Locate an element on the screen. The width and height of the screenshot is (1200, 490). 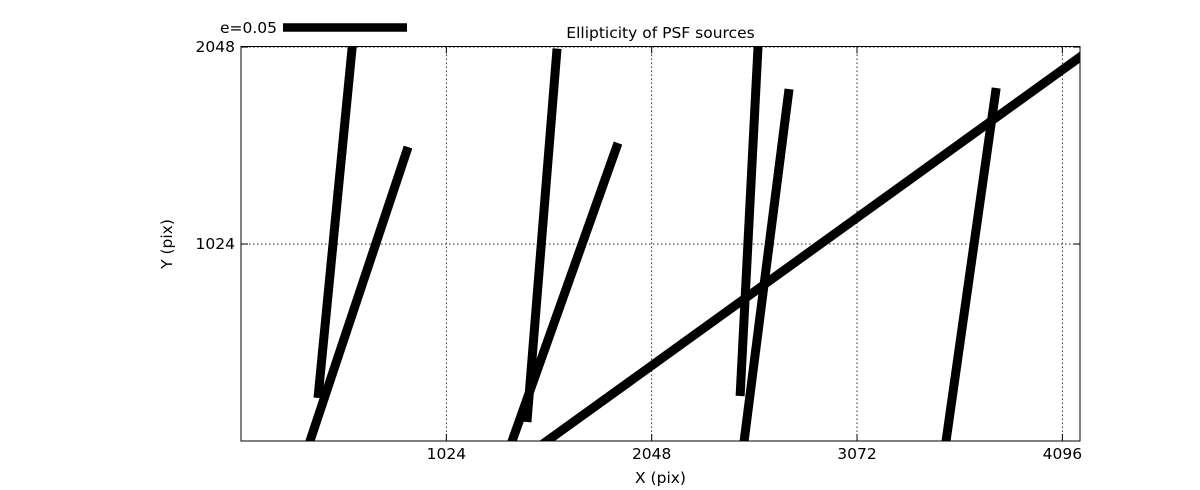
plot-title: Ellipticity of PSF sources is located at coordinates (660, 33).